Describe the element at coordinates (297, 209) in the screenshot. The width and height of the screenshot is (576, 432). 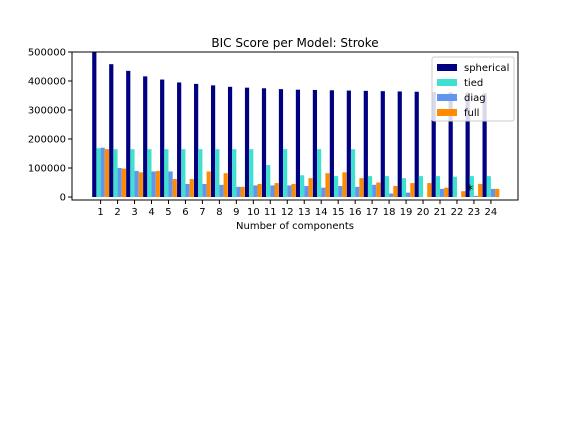
I see `x-axis-ticks: 1 2 3 4 5 6 7 8 9 10 11 12 13 14 15 16 17 18 19 20 21 22 23 24` at that location.